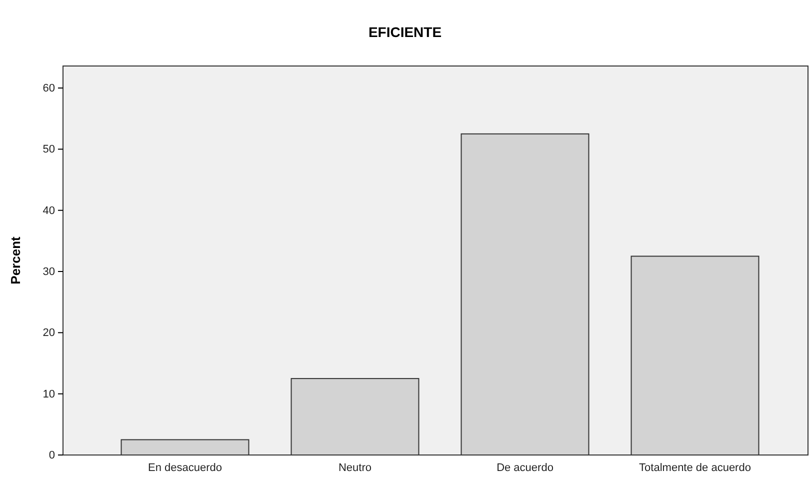 This screenshot has height=479, width=811. I want to click on y-tick-label: 60, so click(48, 88).